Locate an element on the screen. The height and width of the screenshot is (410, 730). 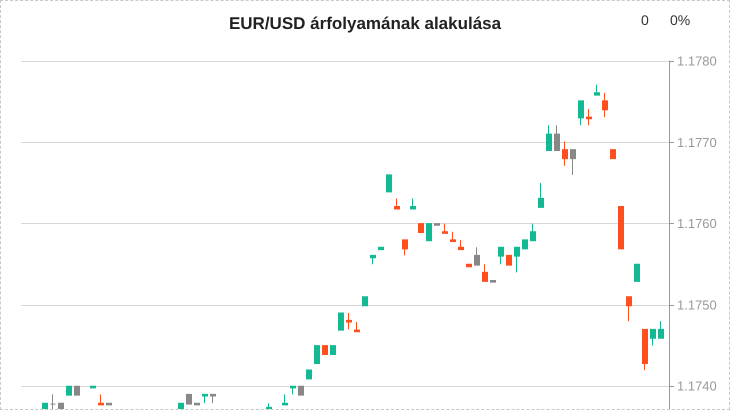
y-tick-label: 1.1750 is located at coordinates (697, 304).